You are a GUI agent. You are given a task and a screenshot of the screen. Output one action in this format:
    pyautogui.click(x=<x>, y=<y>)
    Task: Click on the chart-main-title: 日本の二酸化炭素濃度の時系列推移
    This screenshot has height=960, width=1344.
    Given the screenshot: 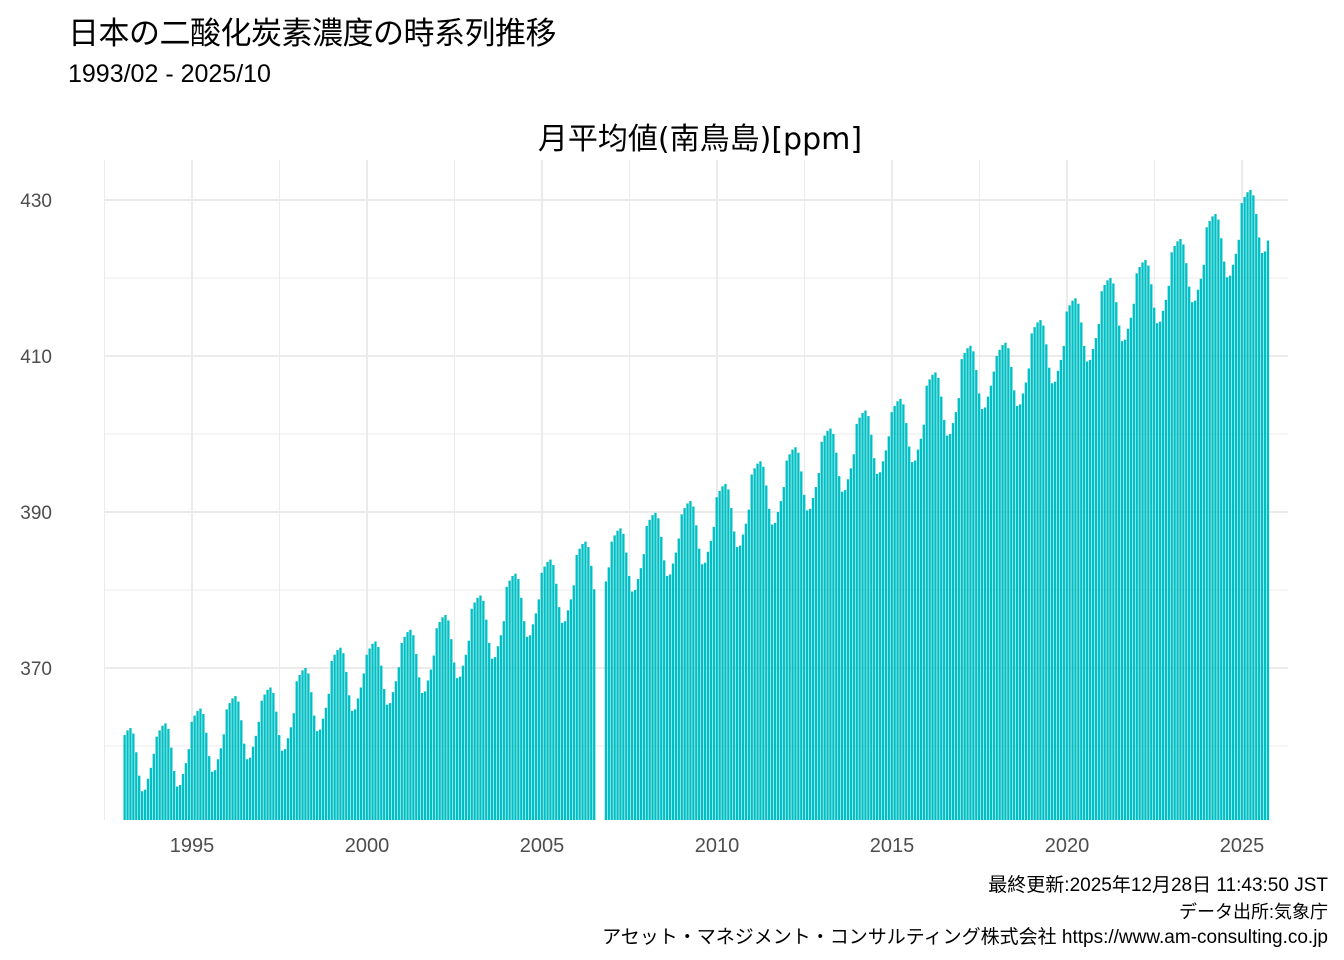 What is the action you would take?
    pyautogui.click(x=312, y=34)
    